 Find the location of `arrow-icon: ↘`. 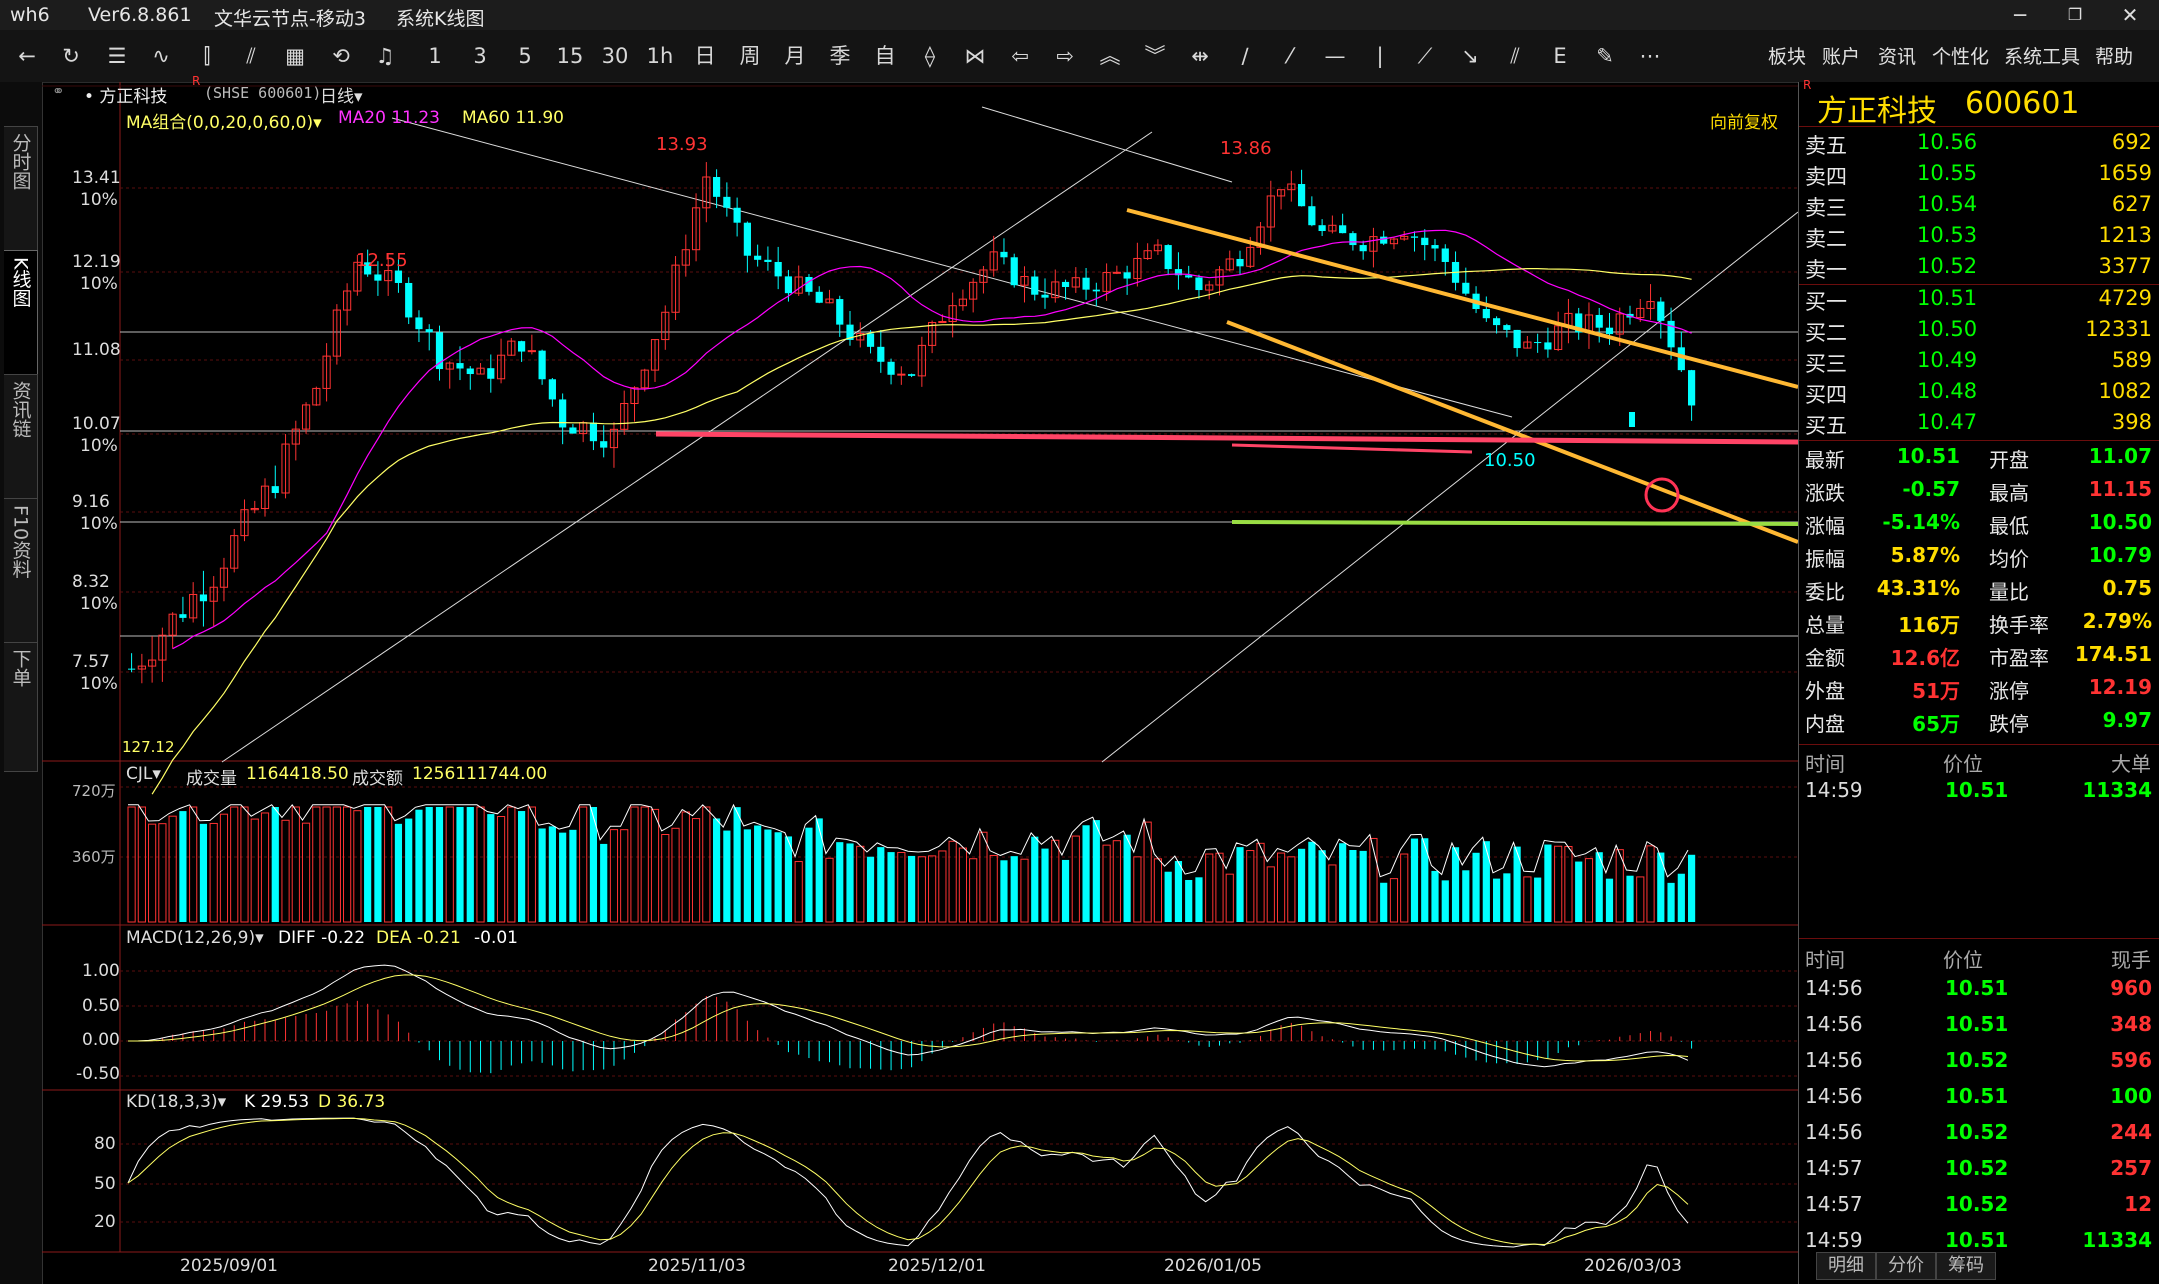

arrow-icon: ↘ is located at coordinates (1470, 56).